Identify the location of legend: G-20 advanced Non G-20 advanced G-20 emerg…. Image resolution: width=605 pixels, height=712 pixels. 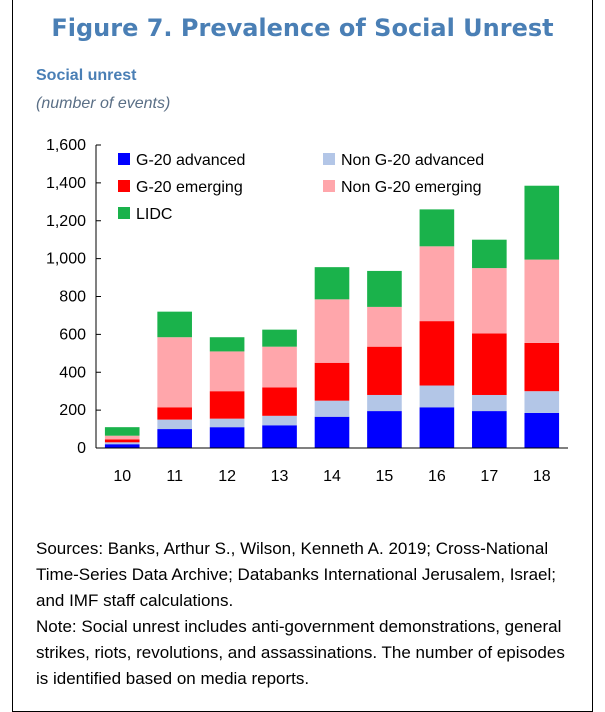
(301, 187).